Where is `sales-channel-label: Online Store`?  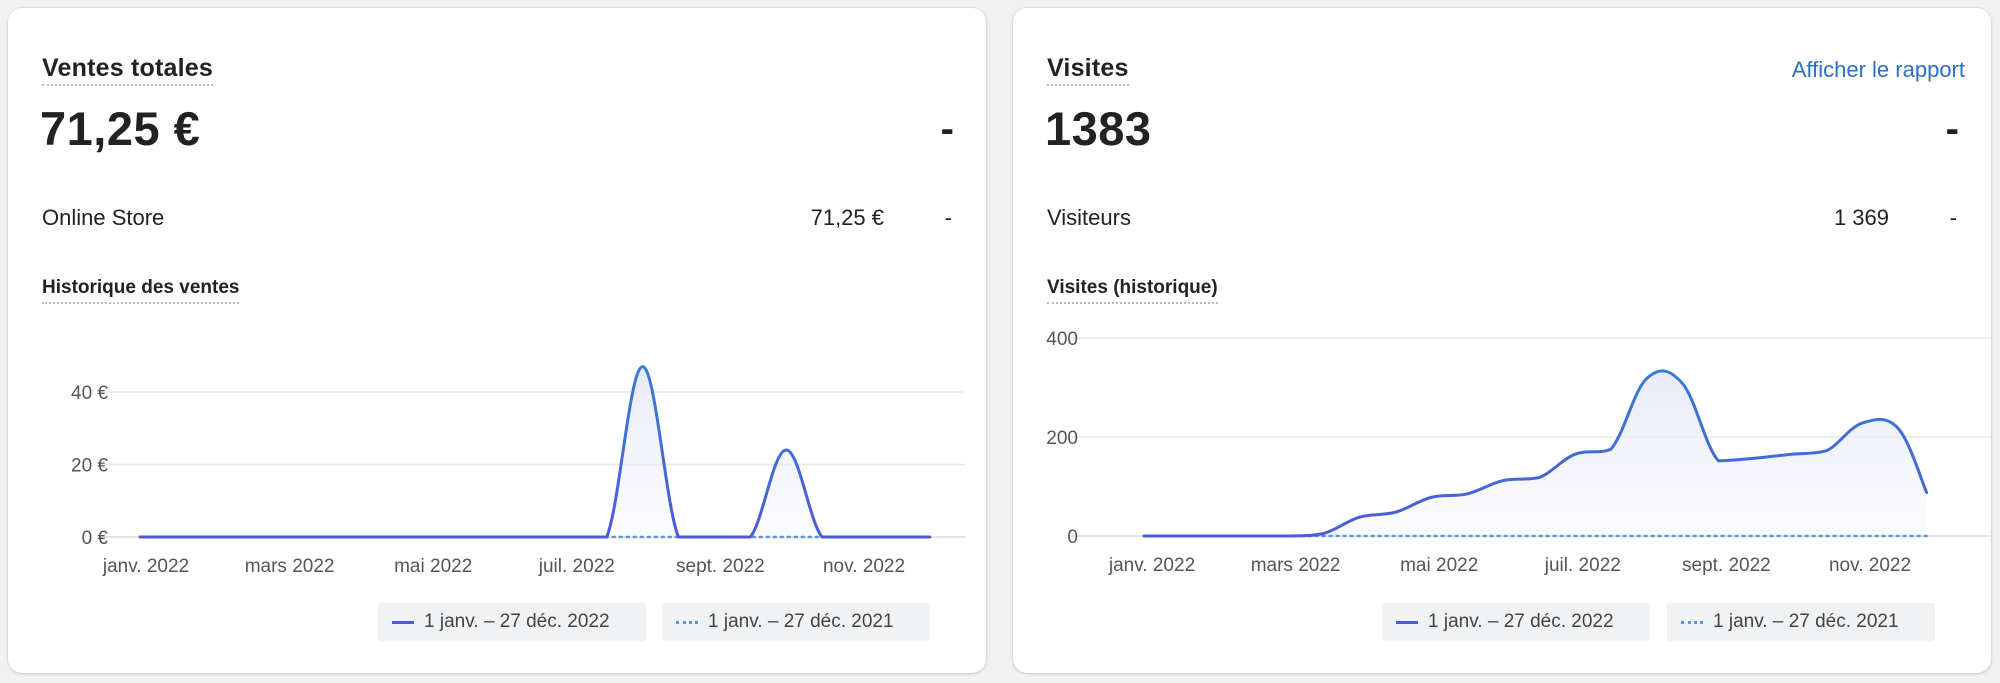 sales-channel-label: Online Store is located at coordinates (103, 217).